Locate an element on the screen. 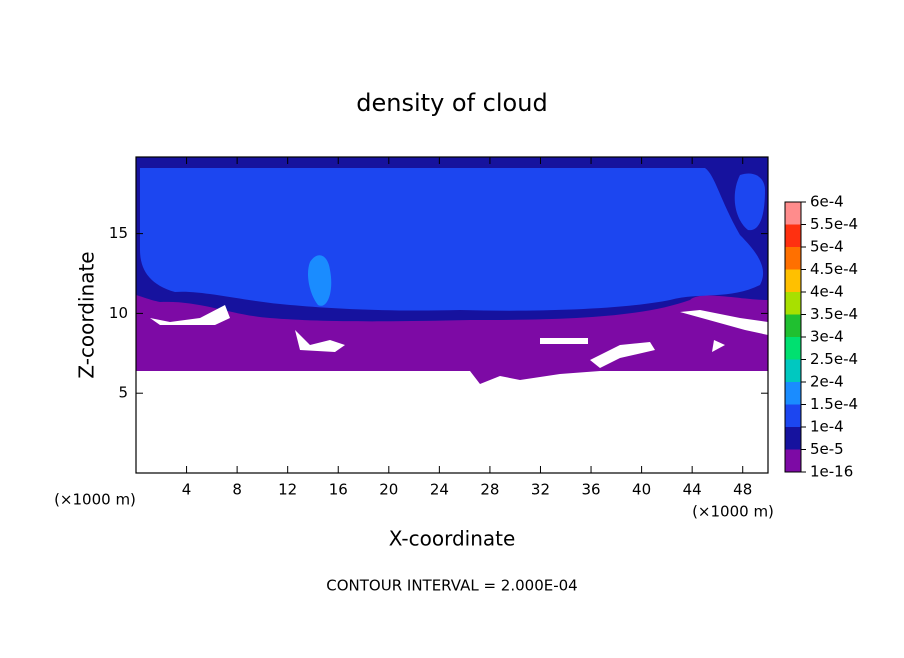 Image resolution: width=904 pixels, height=658 pixels. x-tick-label: 4 is located at coordinates (187, 490).